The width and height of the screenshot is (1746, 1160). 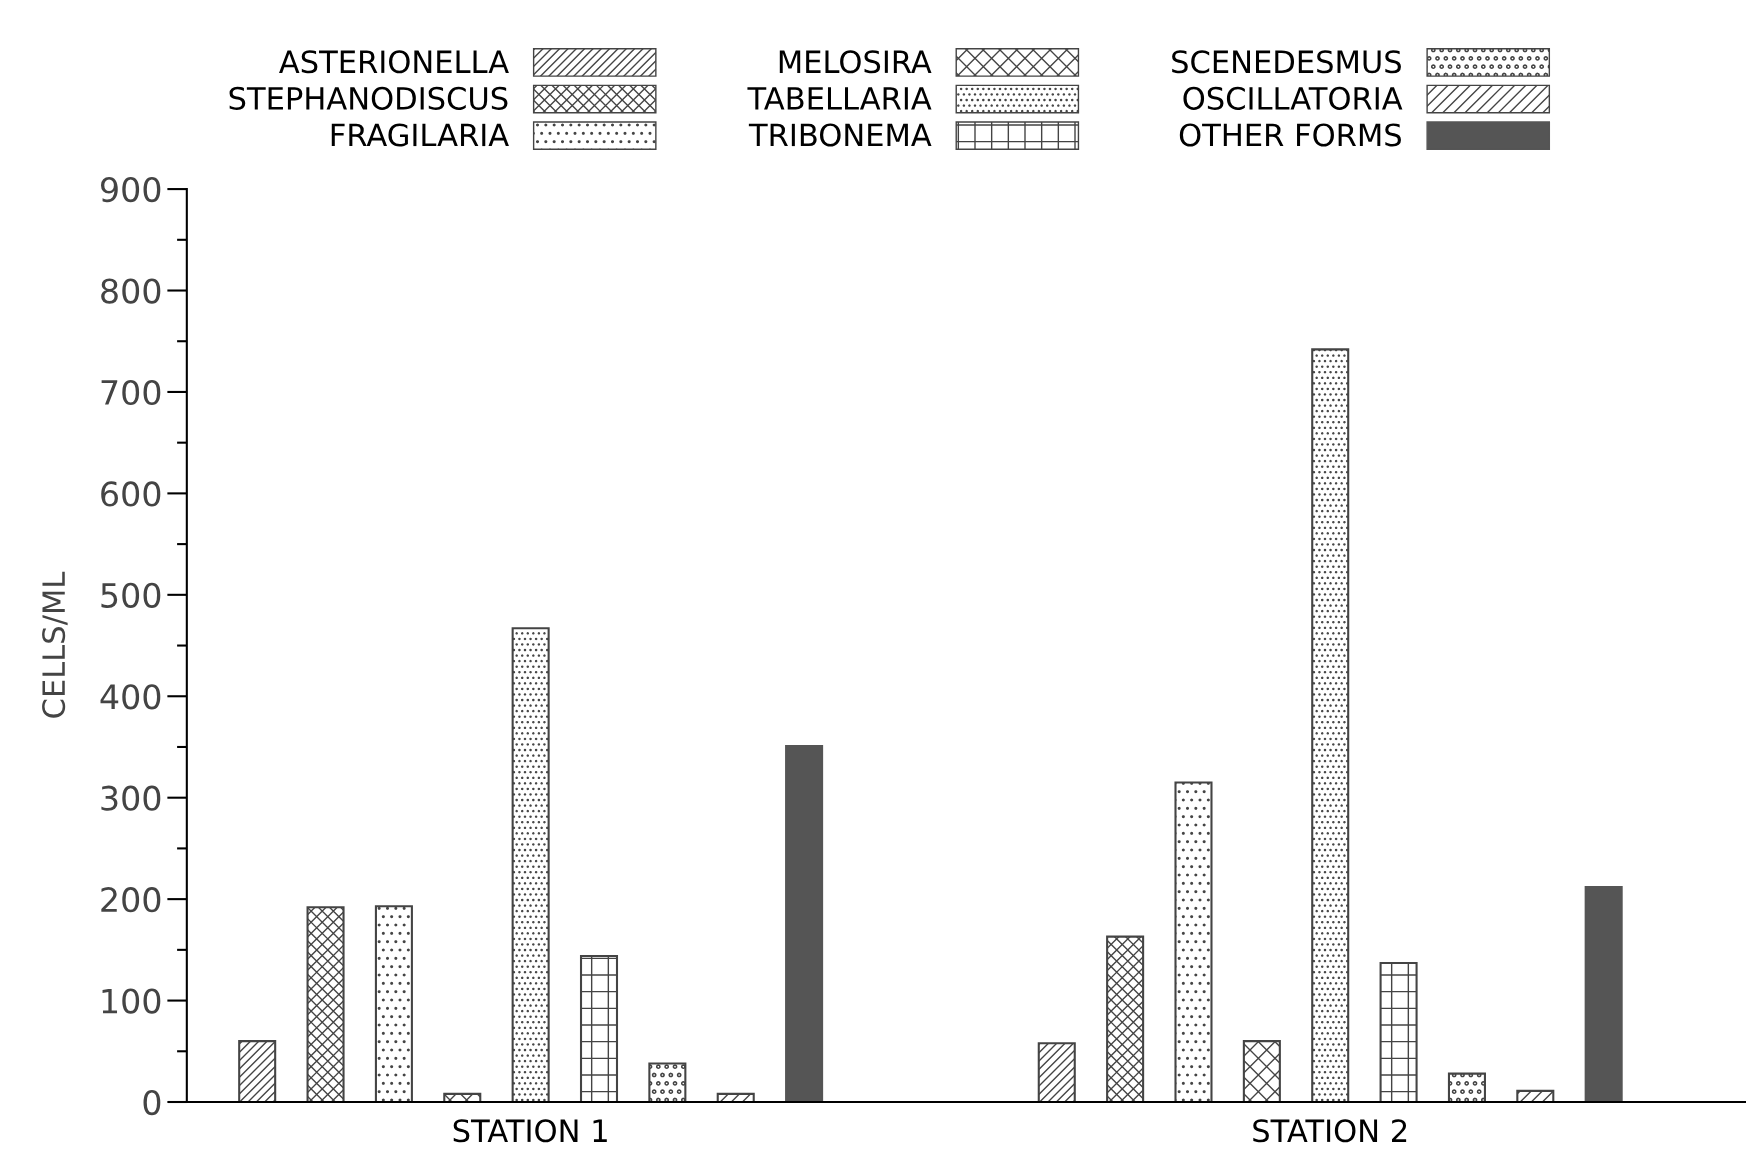 I want to click on legend-label: OTHER FORMS, so click(x=1290, y=135).